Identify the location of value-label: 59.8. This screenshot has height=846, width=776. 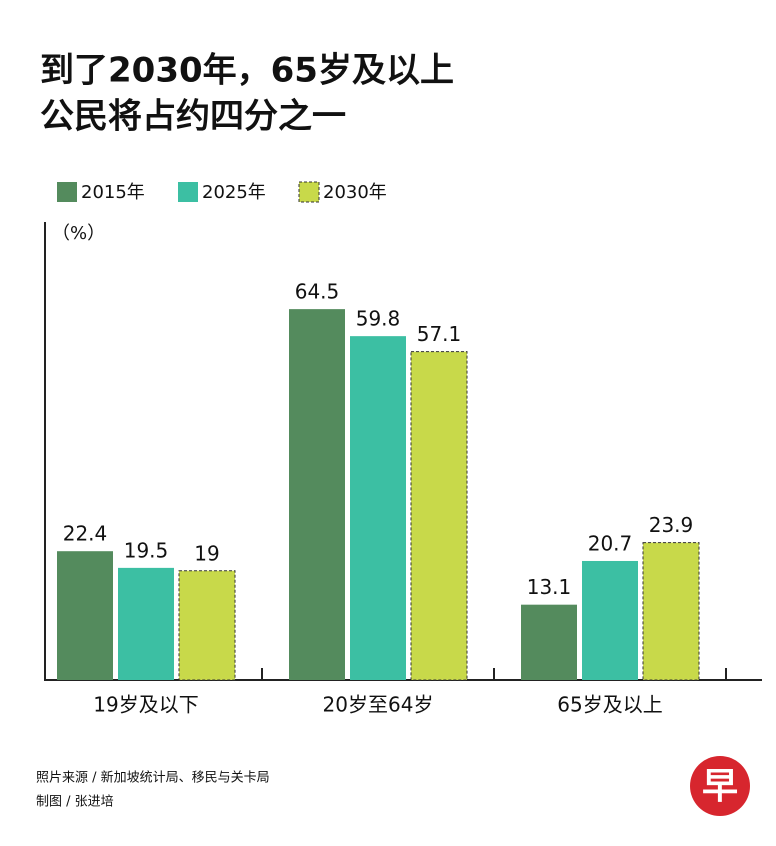
(378, 319).